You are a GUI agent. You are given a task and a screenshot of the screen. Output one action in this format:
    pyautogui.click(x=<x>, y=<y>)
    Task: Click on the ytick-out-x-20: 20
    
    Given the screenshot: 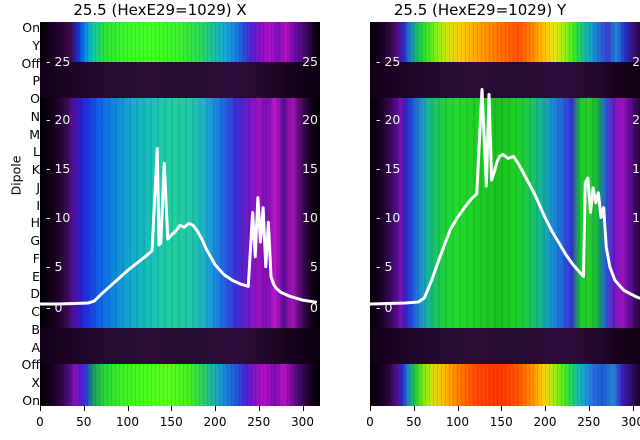 What is the action you would take?
    pyautogui.click(x=310, y=119)
    